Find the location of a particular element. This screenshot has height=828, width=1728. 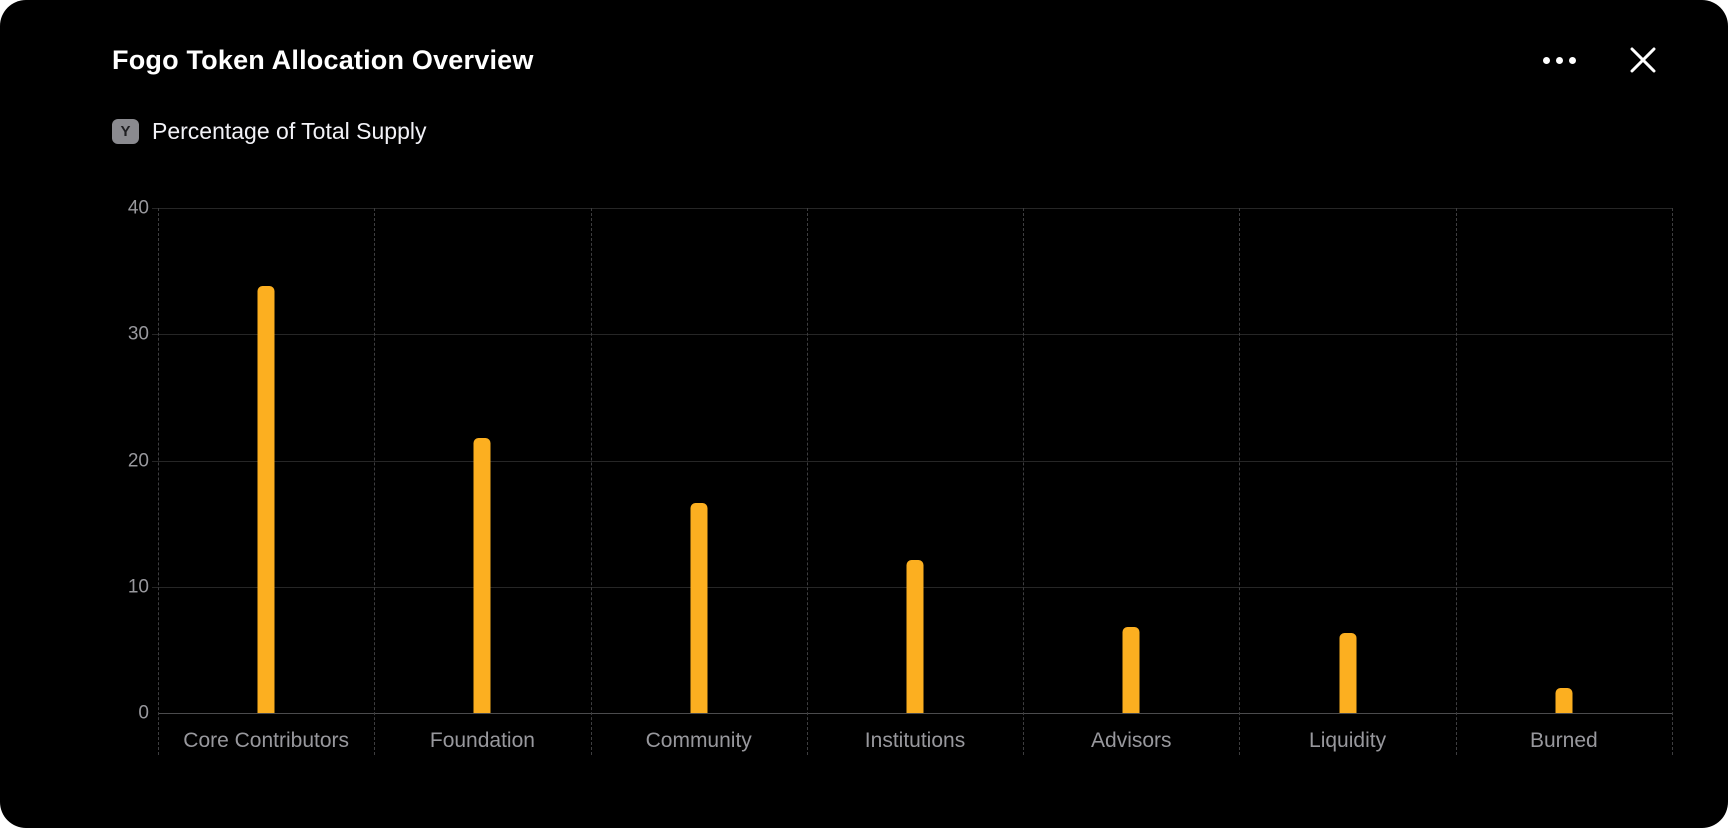

x-axis-label-advisors: Advisors is located at coordinates (1131, 740).